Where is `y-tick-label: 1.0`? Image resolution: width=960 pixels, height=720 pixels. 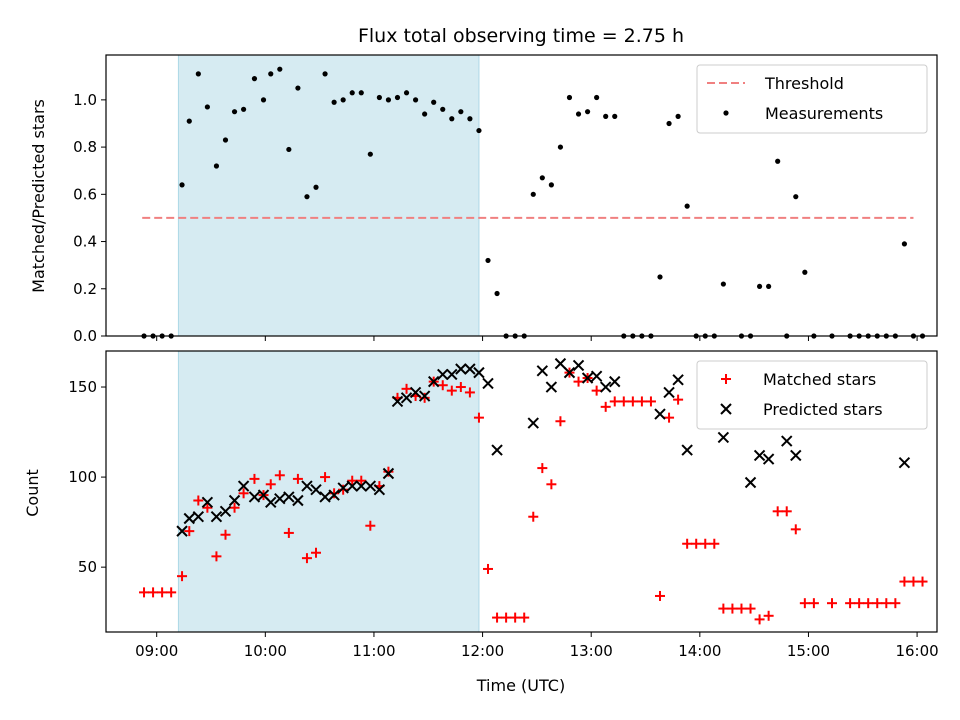
y-tick-label: 1.0 is located at coordinates (85, 100).